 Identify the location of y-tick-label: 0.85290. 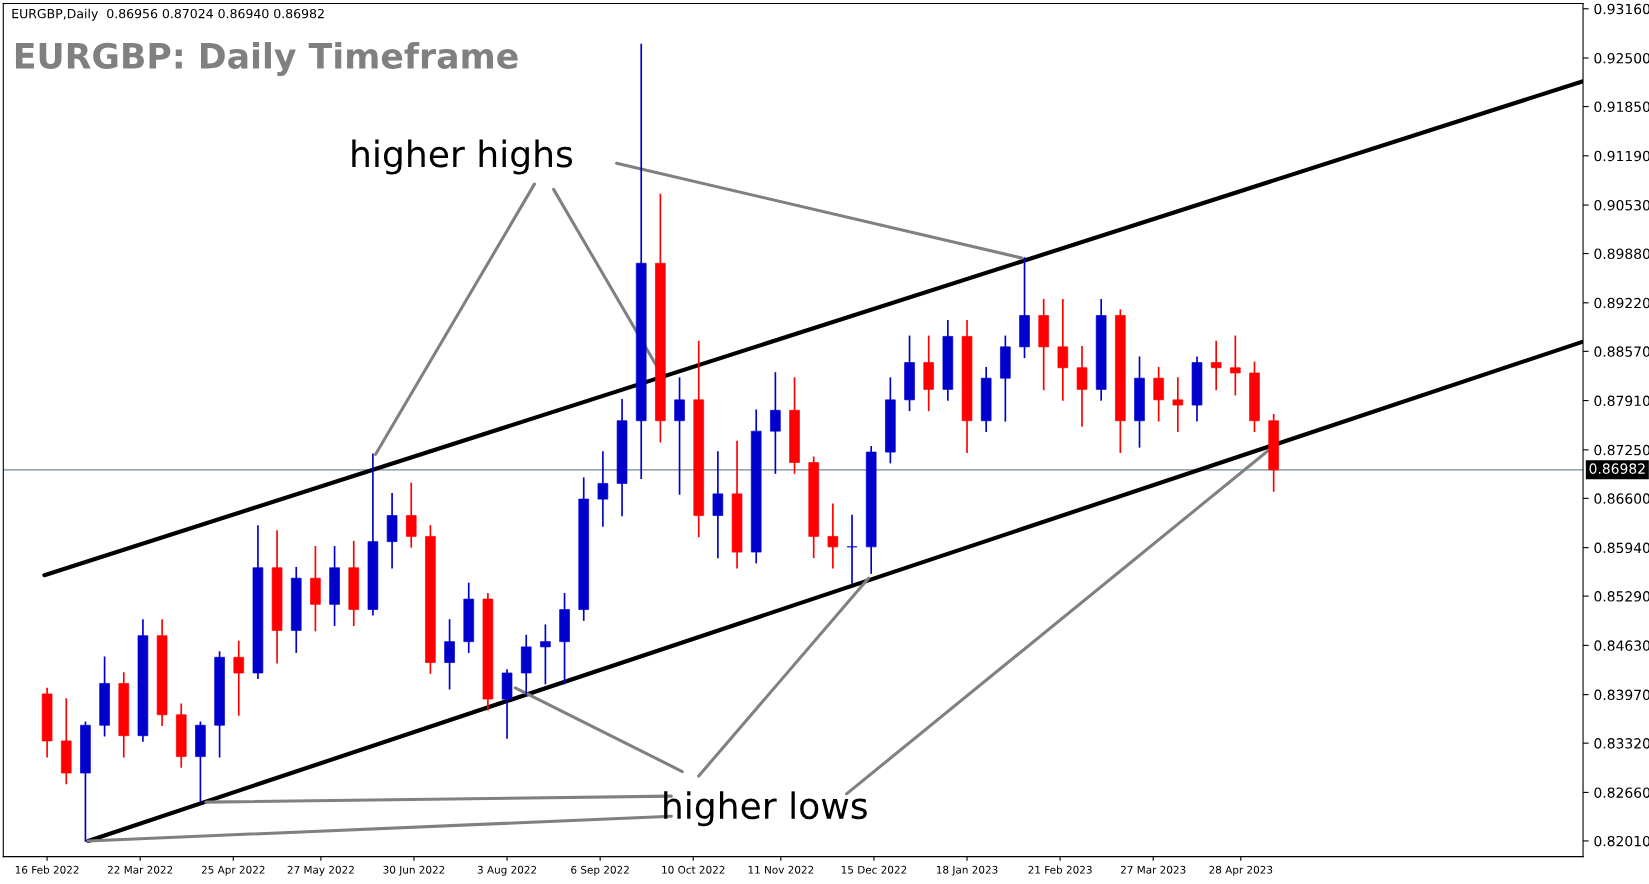
(1621, 596).